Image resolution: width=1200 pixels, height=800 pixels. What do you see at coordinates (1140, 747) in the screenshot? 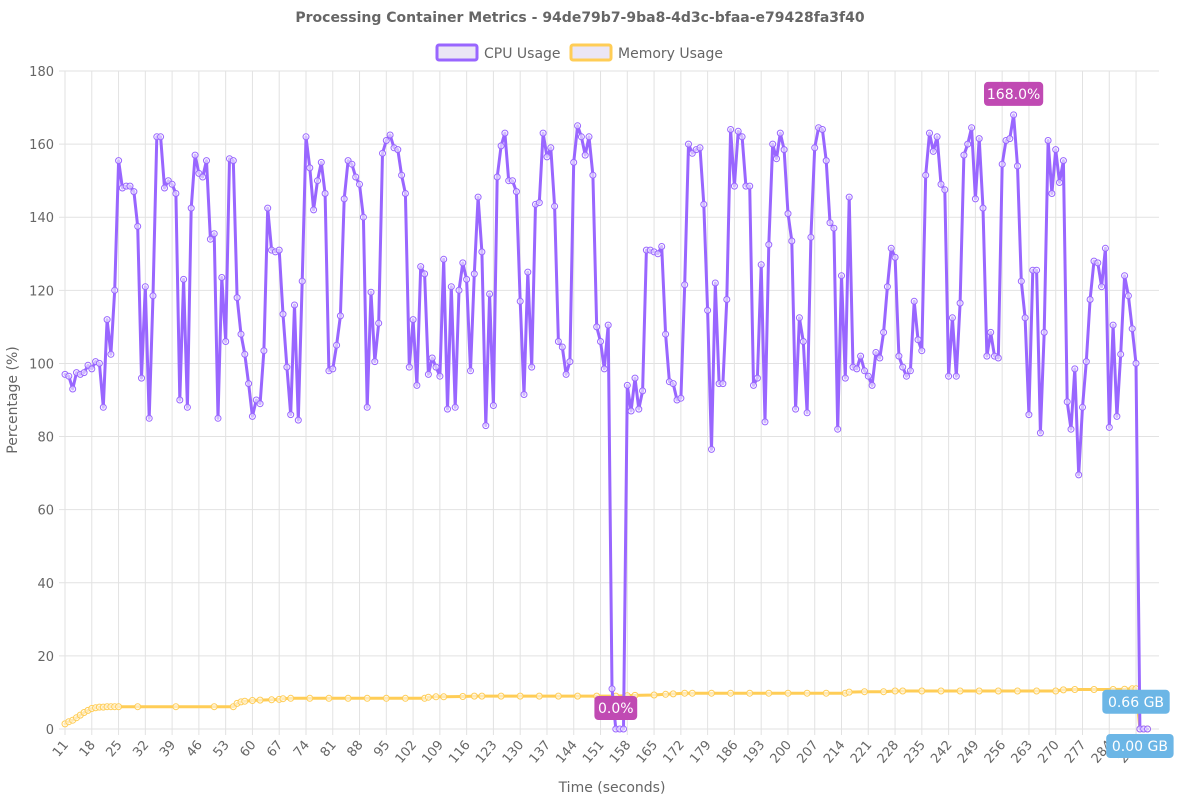
I see `annotation-label: 0.00 GB` at bounding box center [1140, 747].